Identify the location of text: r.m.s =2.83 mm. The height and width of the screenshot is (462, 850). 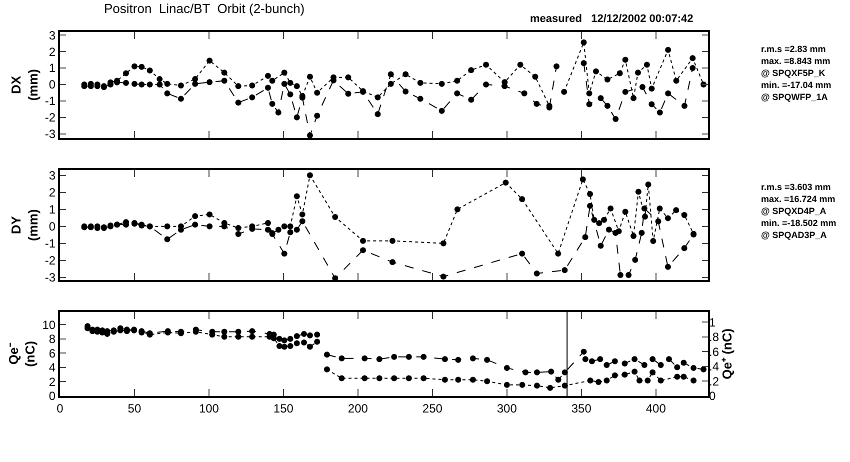
(793, 49).